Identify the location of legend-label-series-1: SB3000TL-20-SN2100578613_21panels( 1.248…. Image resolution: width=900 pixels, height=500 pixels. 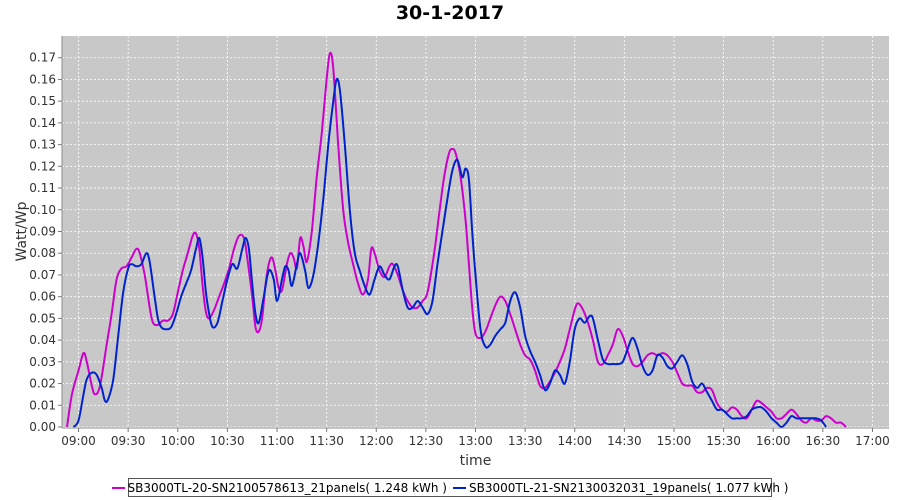
(287, 487).